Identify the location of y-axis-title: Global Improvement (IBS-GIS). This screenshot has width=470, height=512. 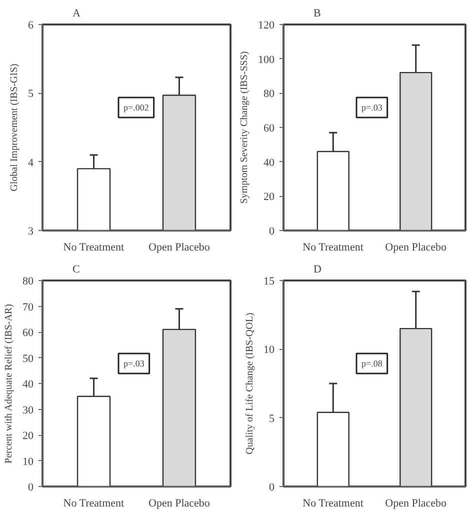
(14, 128).